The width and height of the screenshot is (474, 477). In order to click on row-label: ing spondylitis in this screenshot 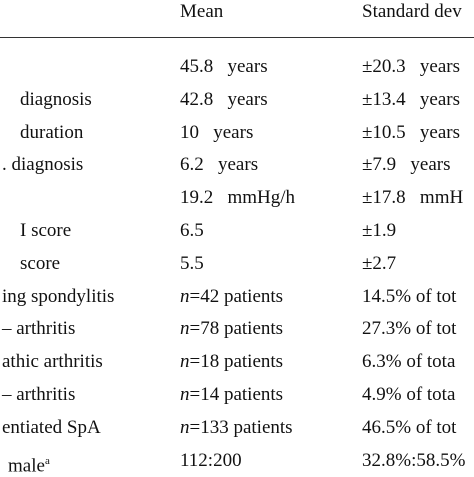, I will do `click(58, 296)`.